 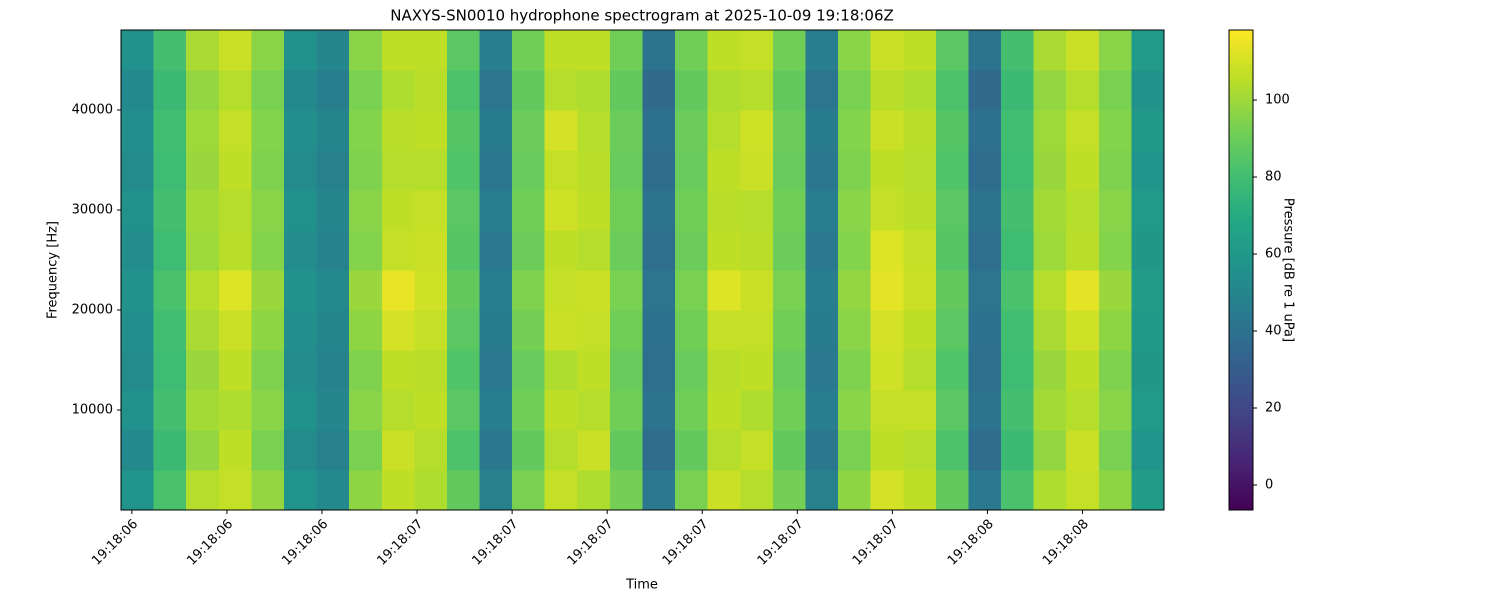 I want to click on colorbar-label: Pressure [dB re 1 uPa], so click(x=1288, y=270).